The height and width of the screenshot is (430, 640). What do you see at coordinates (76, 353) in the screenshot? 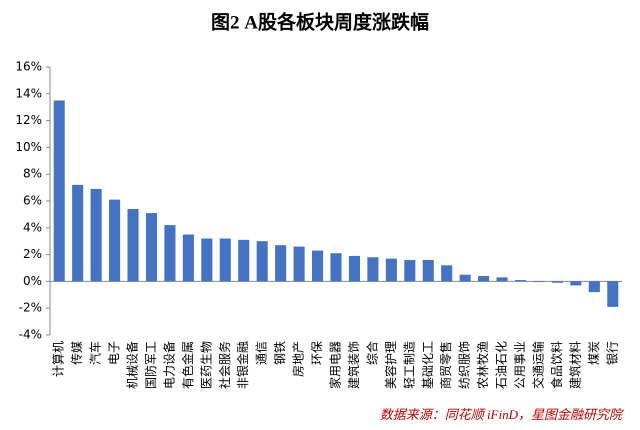
I see `x-tick-label: 传媒` at bounding box center [76, 353].